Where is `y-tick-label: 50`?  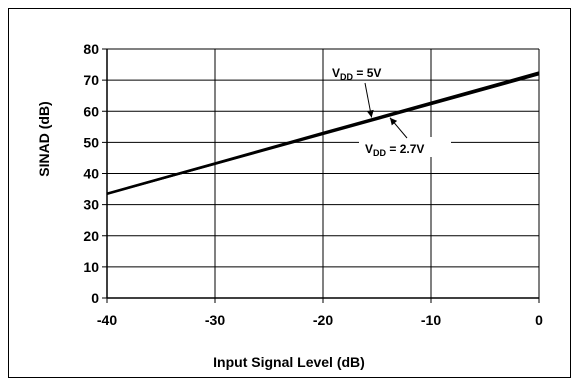
y-tick-label: 50 is located at coordinates (91, 142).